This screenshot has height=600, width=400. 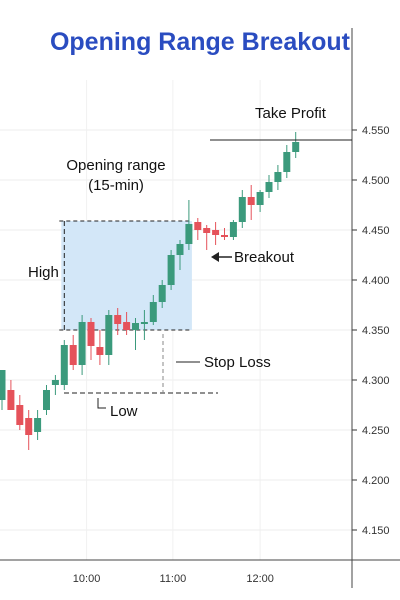 What do you see at coordinates (101, 403) in the screenshot?
I see `low-bracket` at bounding box center [101, 403].